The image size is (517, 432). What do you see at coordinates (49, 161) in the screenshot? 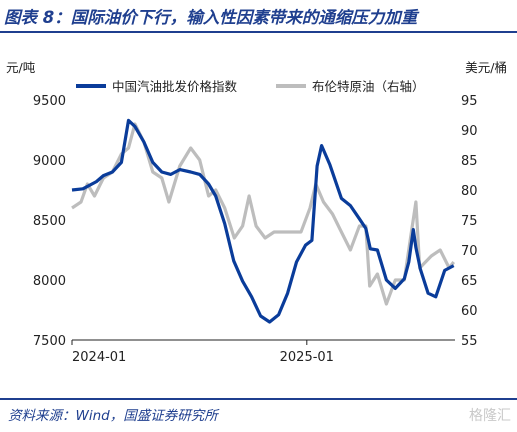
I see `left-tick-label: 9000` at bounding box center [49, 161].